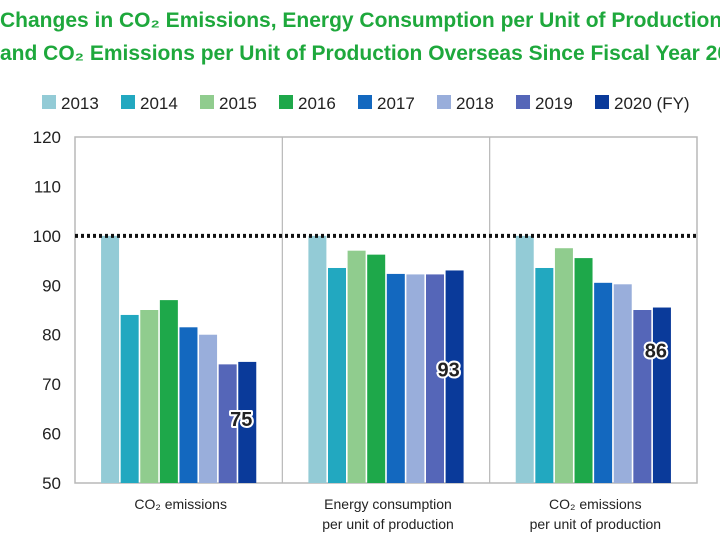 Image resolution: width=720 pixels, height=552 pixels. I want to click on data-label: 93, so click(448, 370).